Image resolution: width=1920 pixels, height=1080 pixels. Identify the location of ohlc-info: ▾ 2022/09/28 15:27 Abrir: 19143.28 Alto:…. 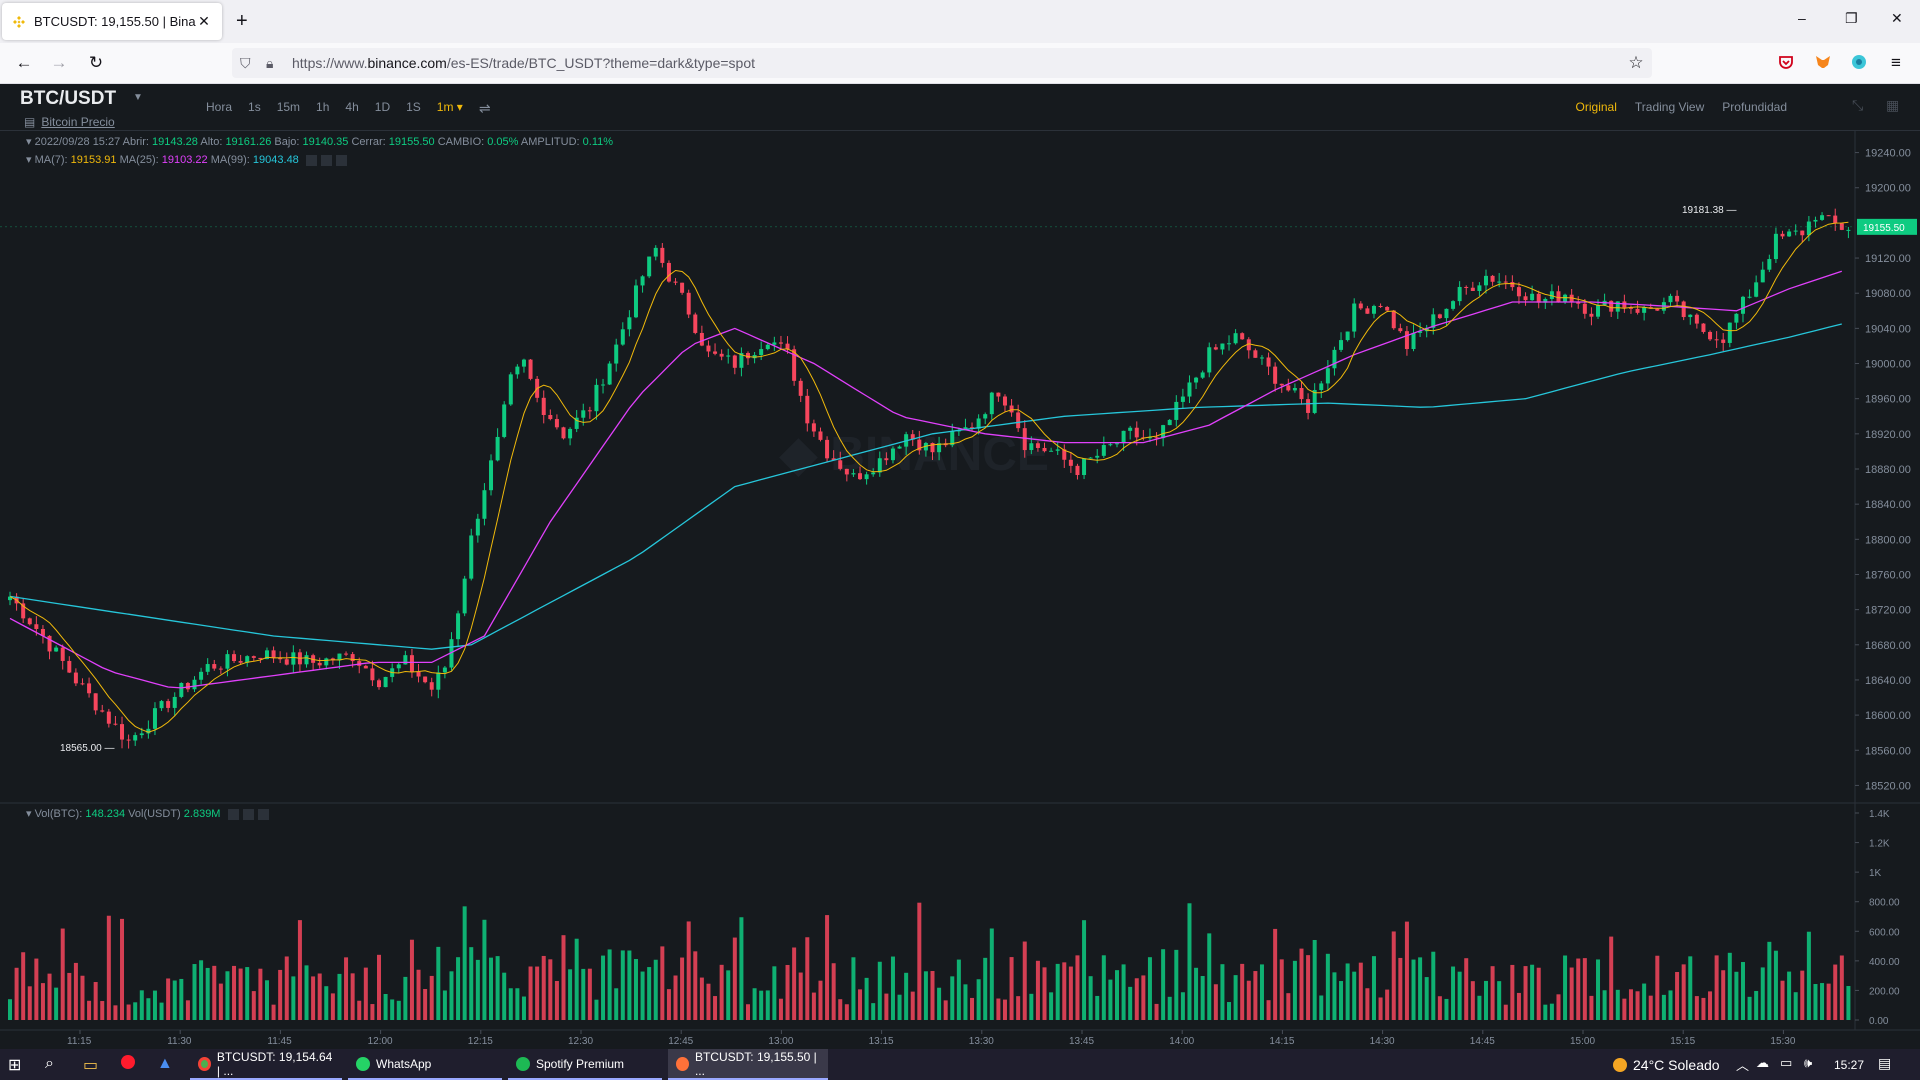
(320, 142).